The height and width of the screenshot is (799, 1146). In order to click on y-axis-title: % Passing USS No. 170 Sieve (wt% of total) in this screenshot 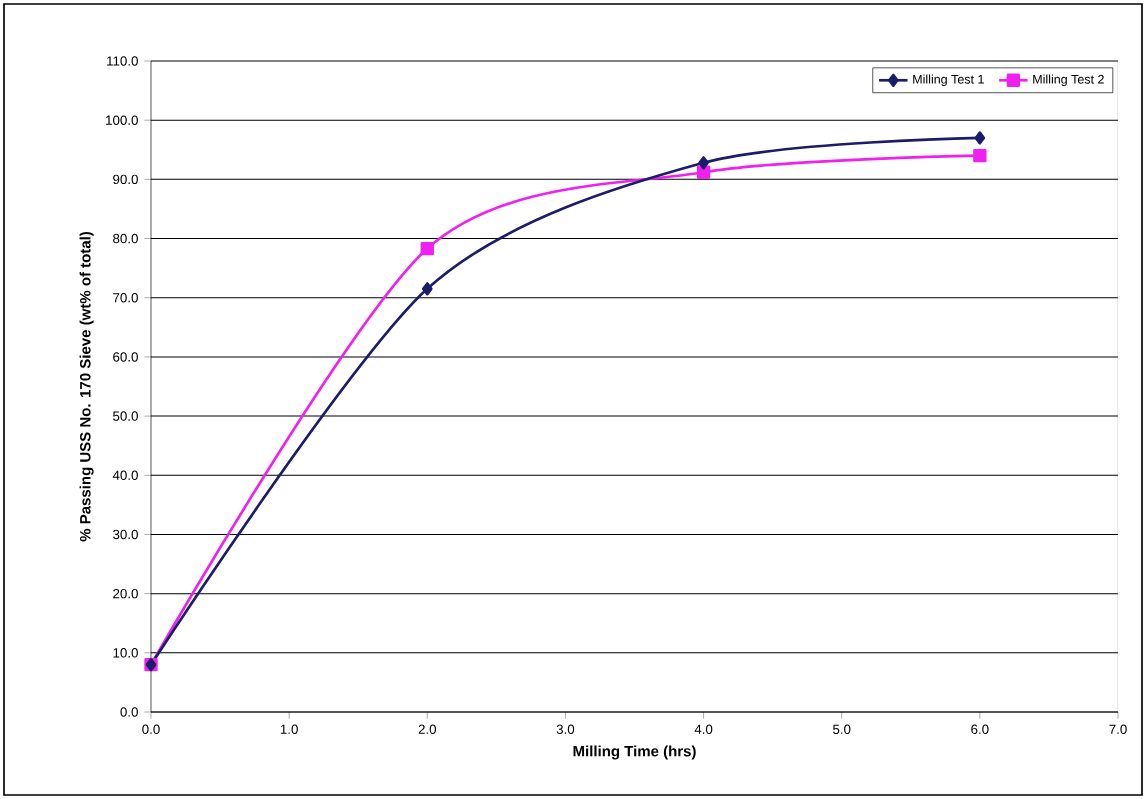, I will do `click(86, 386)`.